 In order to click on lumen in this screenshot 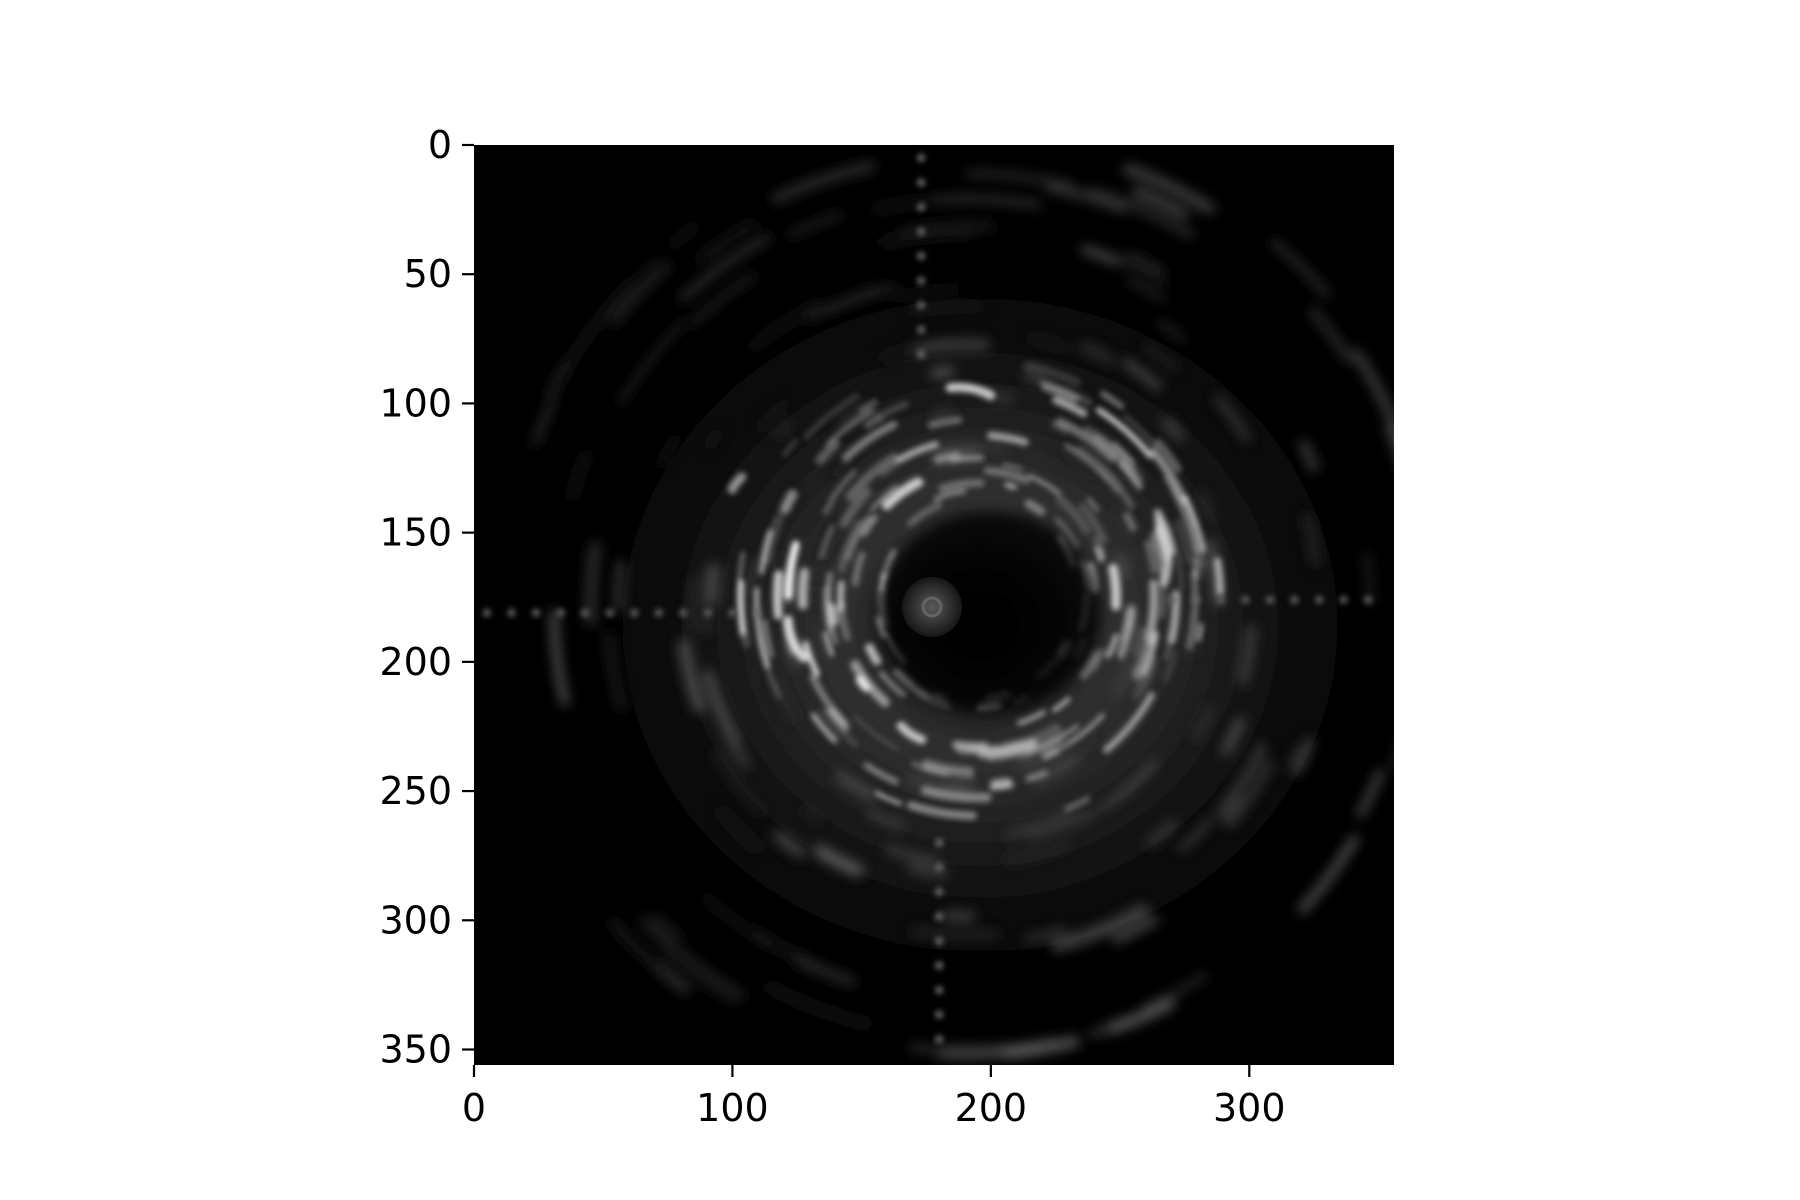, I will do `click(990, 612)`.